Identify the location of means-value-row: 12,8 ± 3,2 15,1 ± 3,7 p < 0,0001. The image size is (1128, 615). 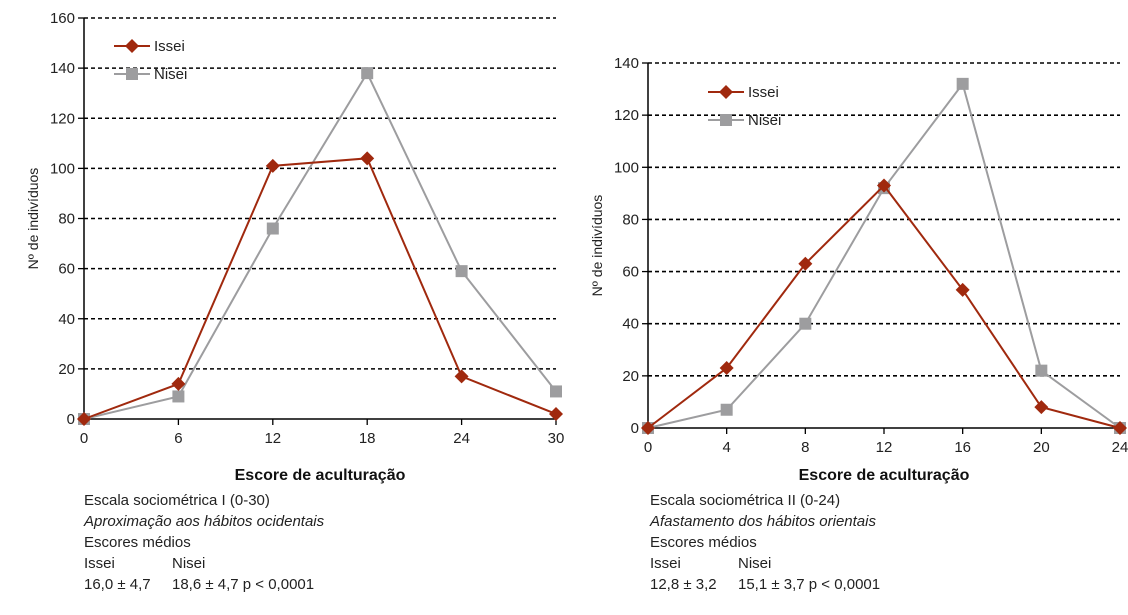
(765, 584).